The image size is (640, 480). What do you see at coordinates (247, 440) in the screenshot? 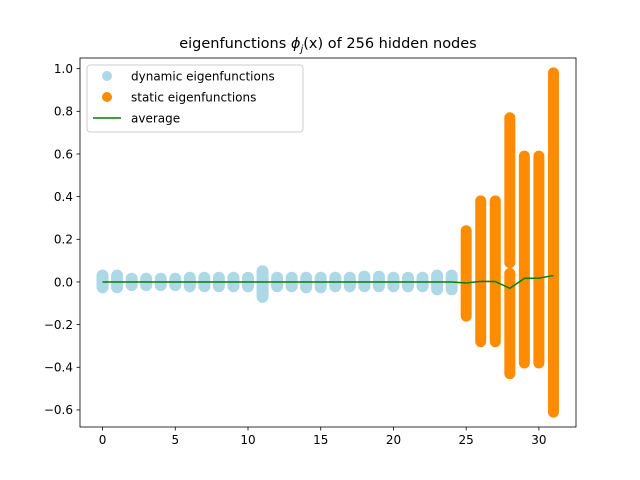
I see `x-tick-label-2: 10` at bounding box center [247, 440].